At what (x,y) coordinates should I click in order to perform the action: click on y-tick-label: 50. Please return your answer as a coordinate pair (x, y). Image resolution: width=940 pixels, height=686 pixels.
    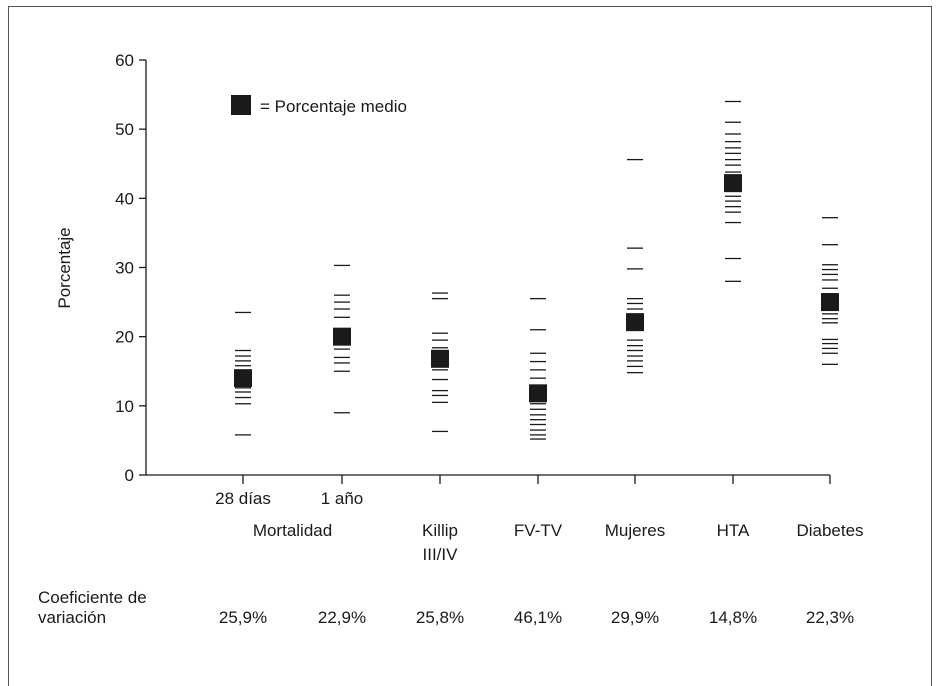
    Looking at the image, I should click on (124, 129).